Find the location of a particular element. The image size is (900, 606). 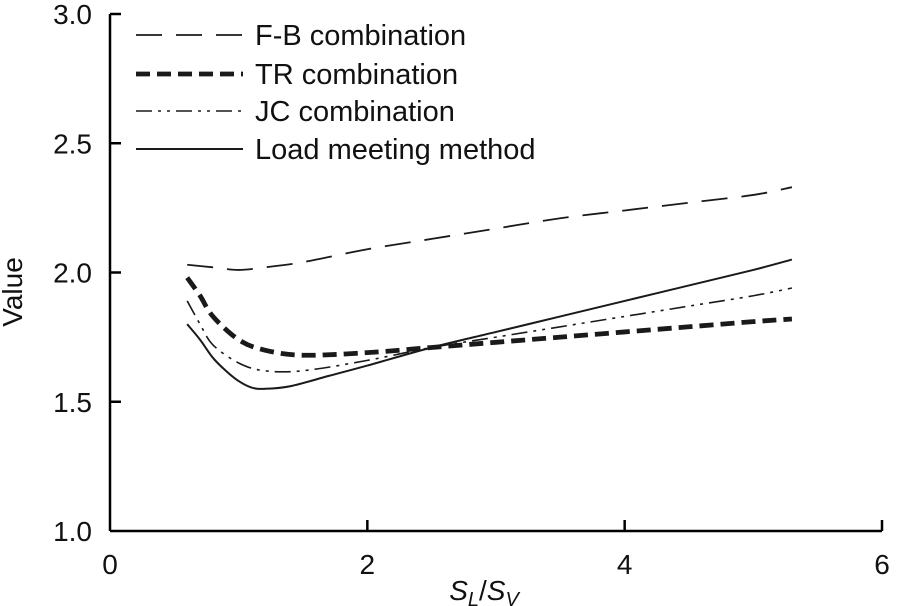

y-tick-label-1.0: 1.0 is located at coordinates (72, 531).